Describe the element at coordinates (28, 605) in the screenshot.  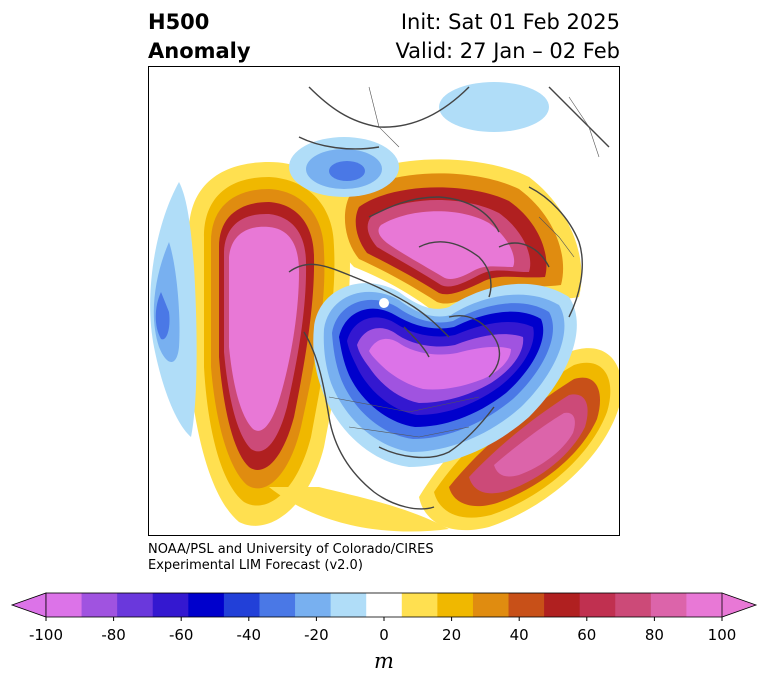
I see `colorbar-under-arrow` at that location.